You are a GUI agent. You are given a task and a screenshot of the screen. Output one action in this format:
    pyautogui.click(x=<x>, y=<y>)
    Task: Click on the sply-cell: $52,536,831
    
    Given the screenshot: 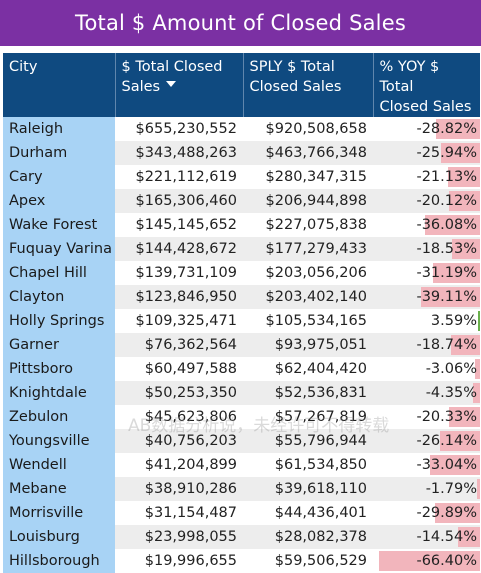 What is the action you would take?
    pyautogui.click(x=308, y=393)
    